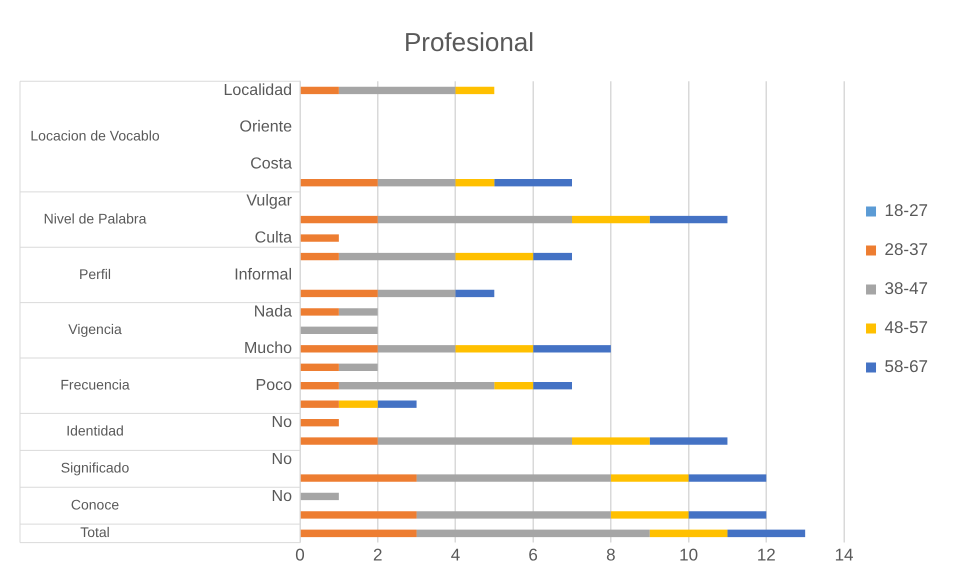  Describe the element at coordinates (300, 554) in the screenshot. I see `x-tick-label: 0` at that location.